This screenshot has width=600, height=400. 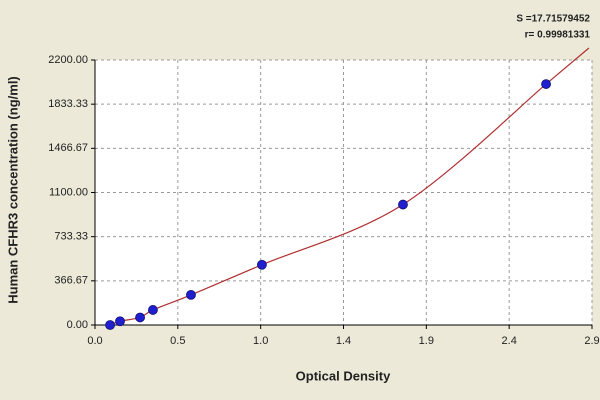 What do you see at coordinates (343, 375) in the screenshot?
I see `x-axis-label: Optical Density` at bounding box center [343, 375].